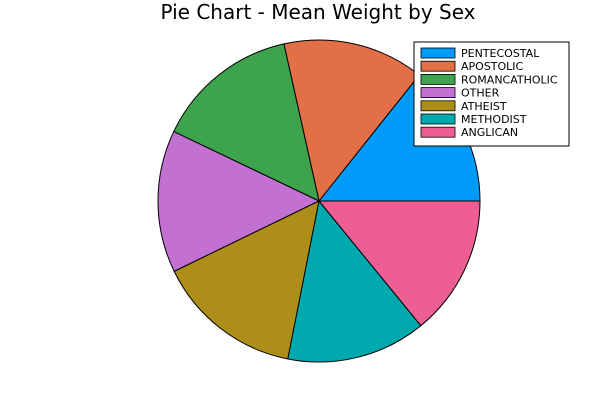  I want to click on legend-swatch-other, so click(438, 92).